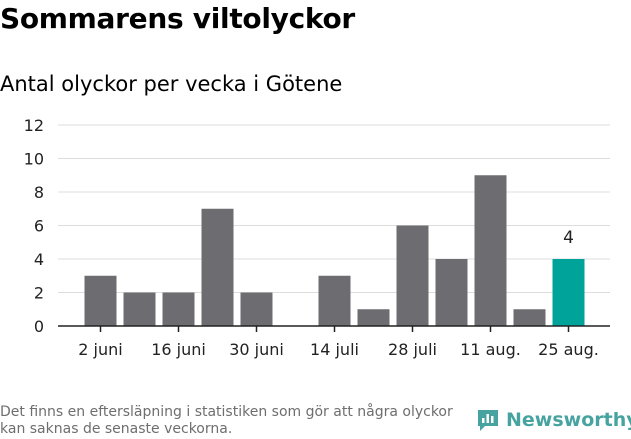 Image resolution: width=631 pixels, height=439 pixels. I want to click on y-tick-label: 6, so click(39, 226).